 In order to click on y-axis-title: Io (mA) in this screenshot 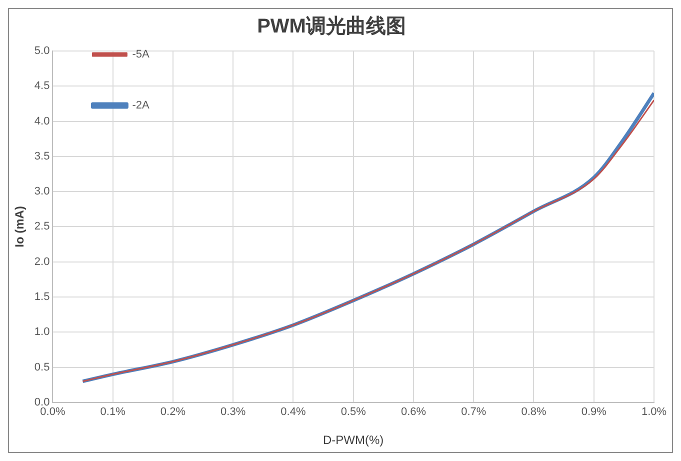, I will do `click(19, 227)`.